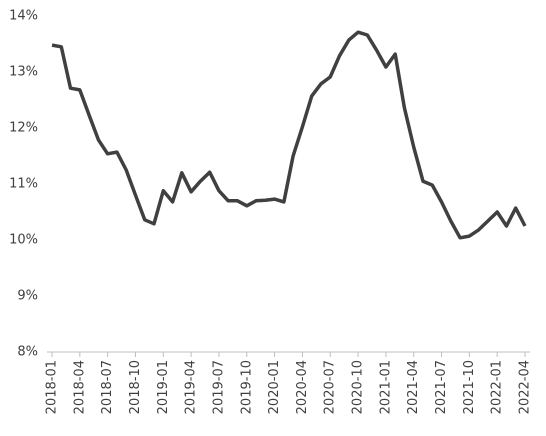 The height and width of the screenshot is (436, 546). I want to click on x-tick-label: 2019-10, so click(246, 387).